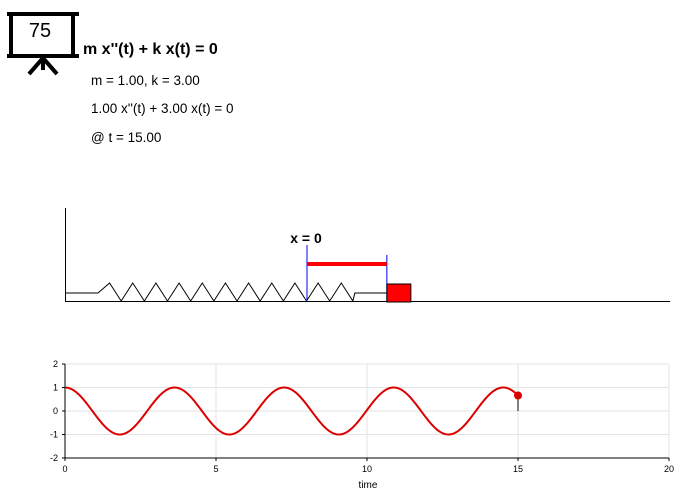 Image resolution: width=692 pixels, height=492 pixels. What do you see at coordinates (55, 364) in the screenshot?
I see `y-tick-label: 2` at bounding box center [55, 364].